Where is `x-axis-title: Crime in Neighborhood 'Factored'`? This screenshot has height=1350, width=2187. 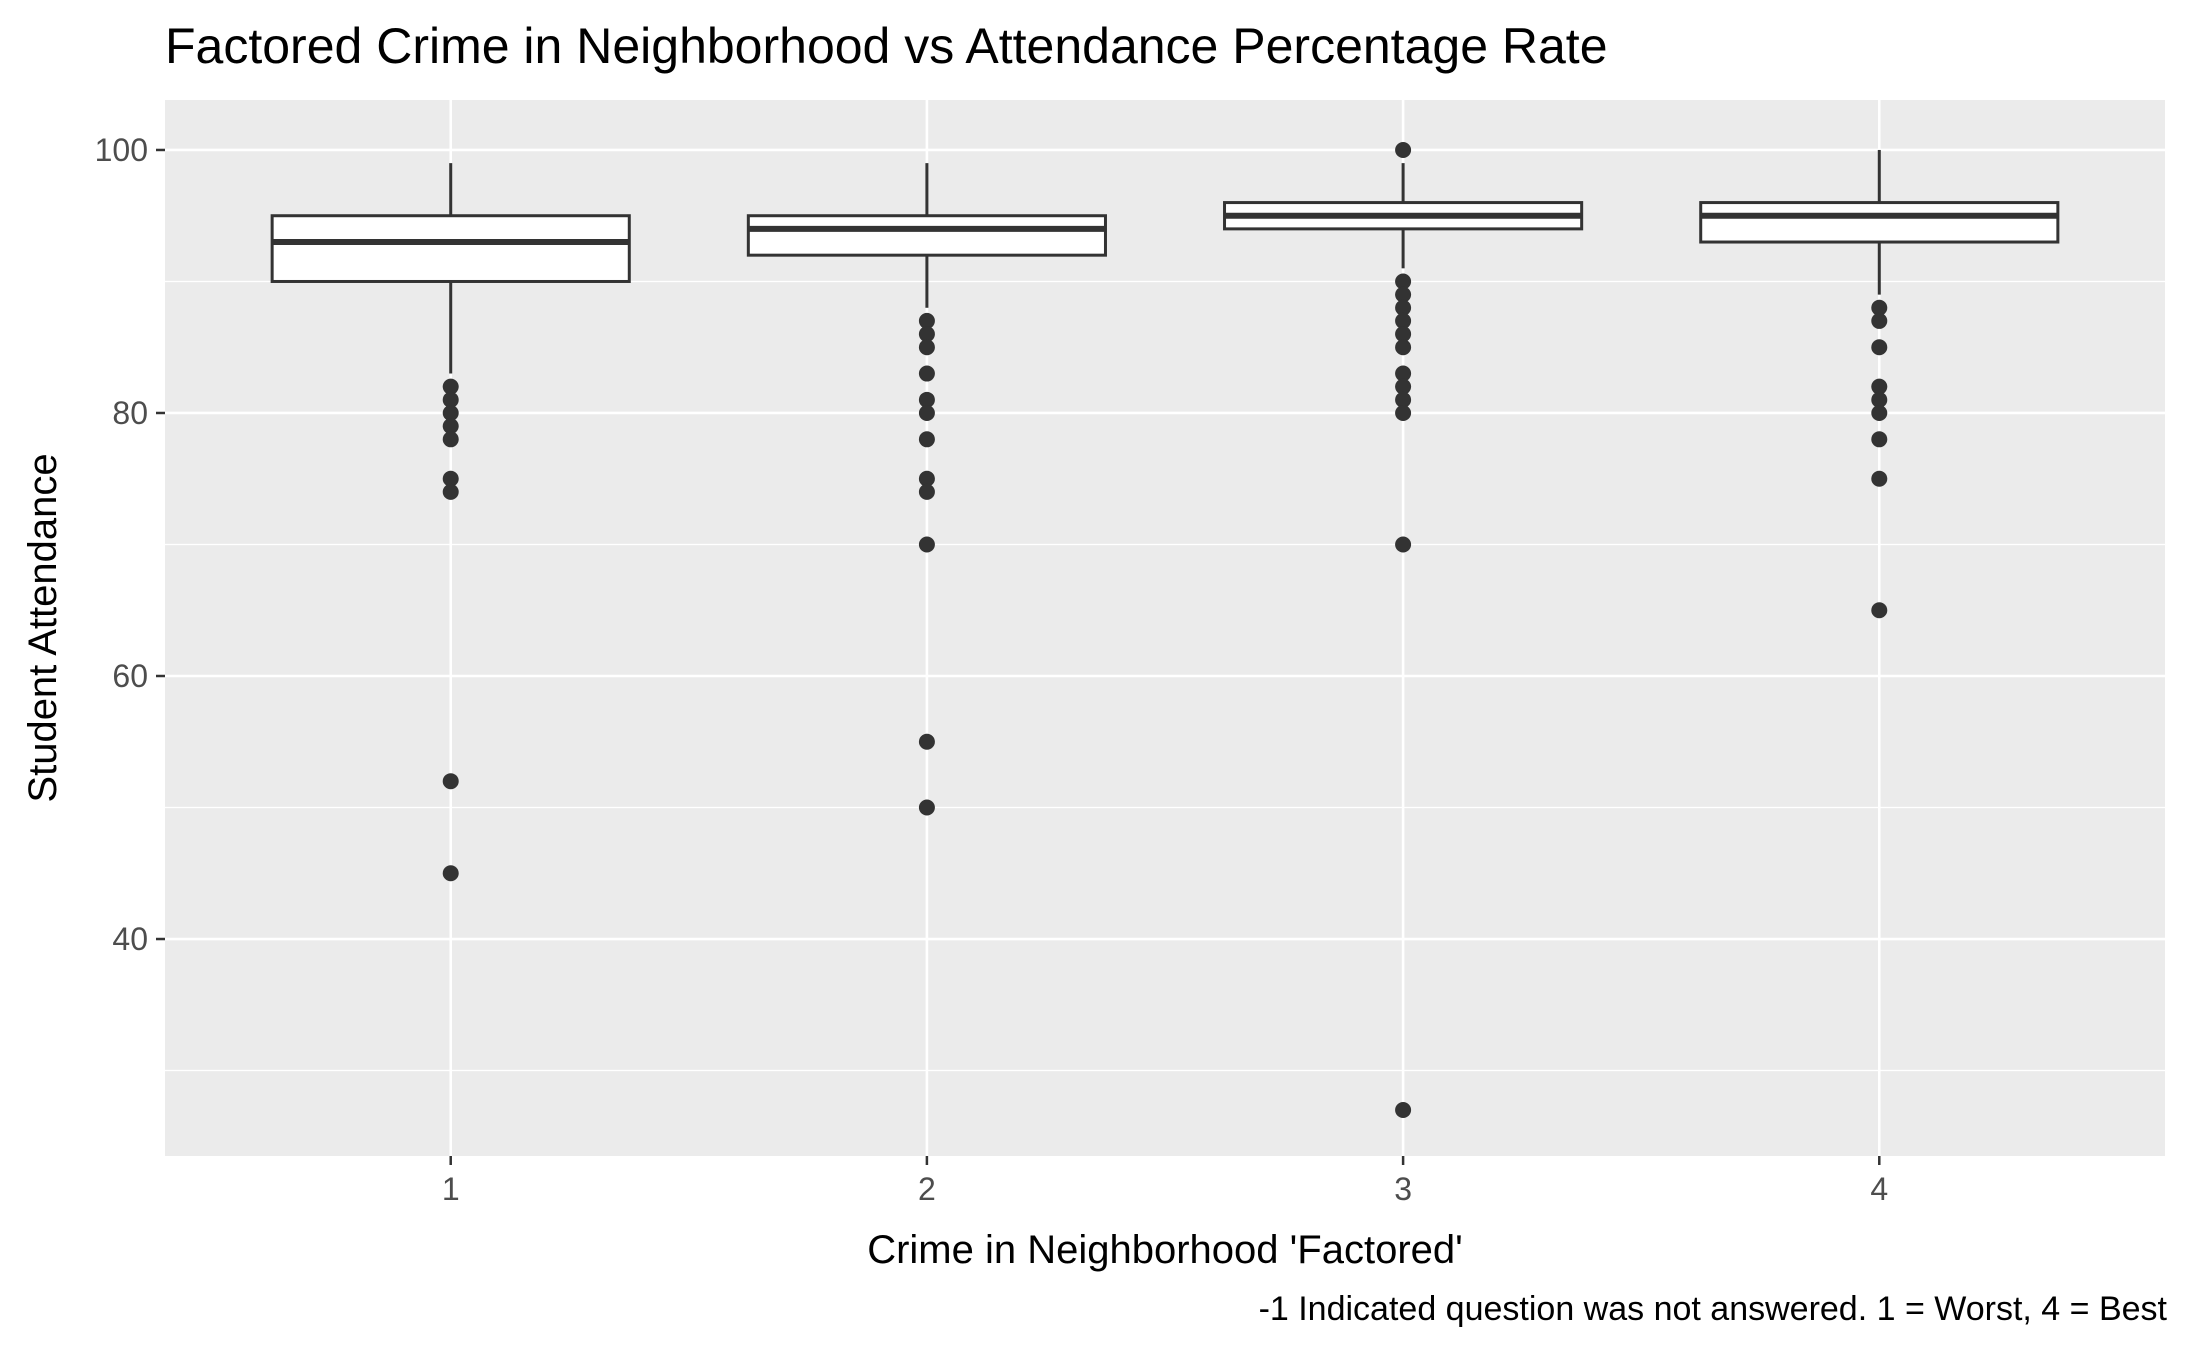 x-axis-title: Crime in Neighborhood 'Factored' is located at coordinates (1165, 1250).